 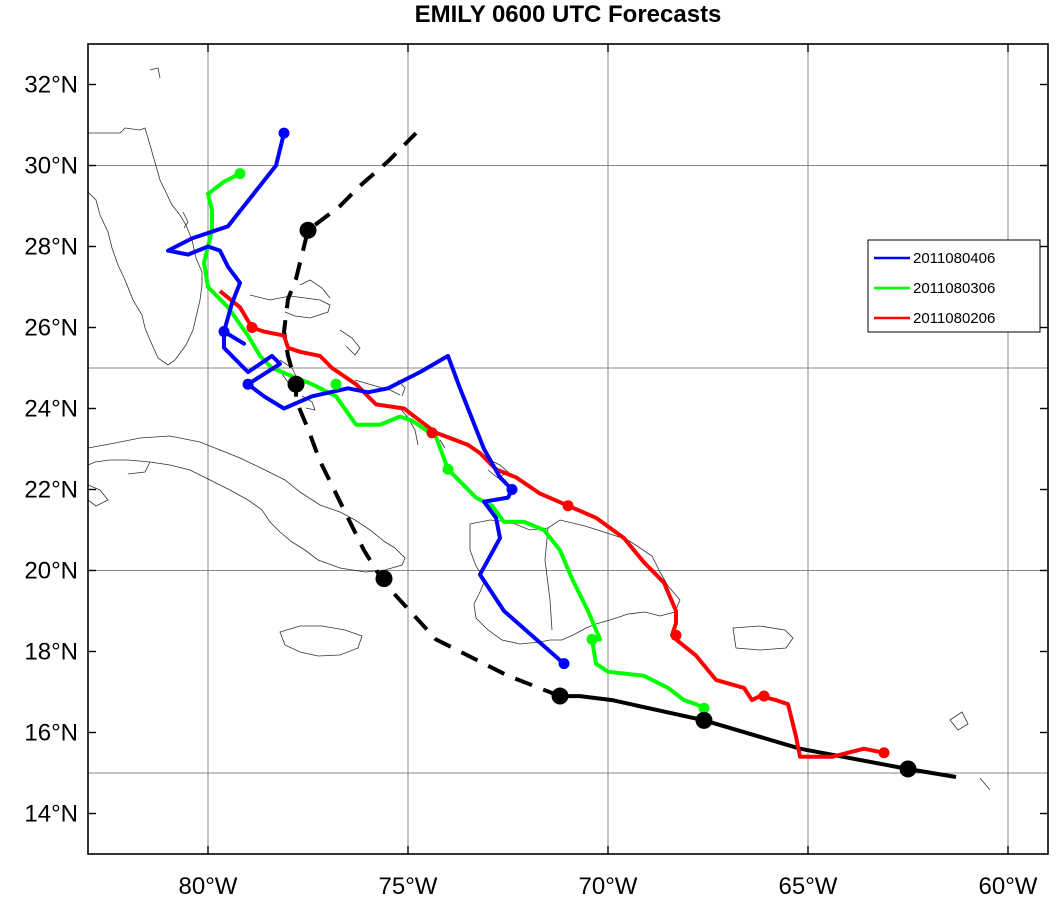 What do you see at coordinates (408, 886) in the screenshot?
I see `x-tick-label: 75°W` at bounding box center [408, 886].